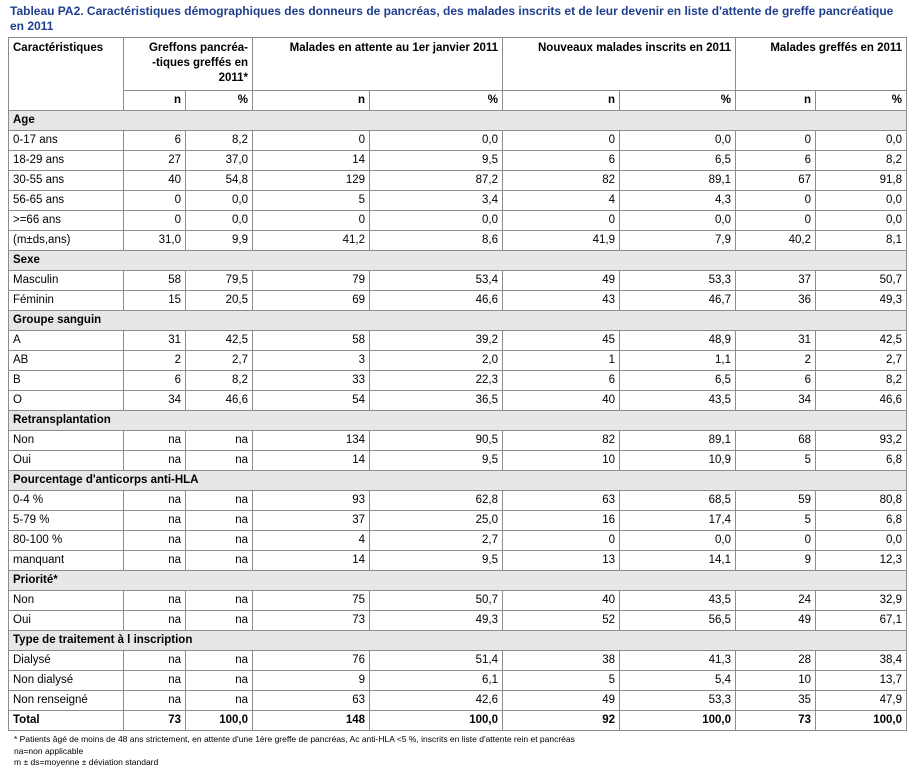 The image size is (914, 776). Describe the element at coordinates (861, 460) in the screenshot. I see `table-cell: 6,8` at that location.